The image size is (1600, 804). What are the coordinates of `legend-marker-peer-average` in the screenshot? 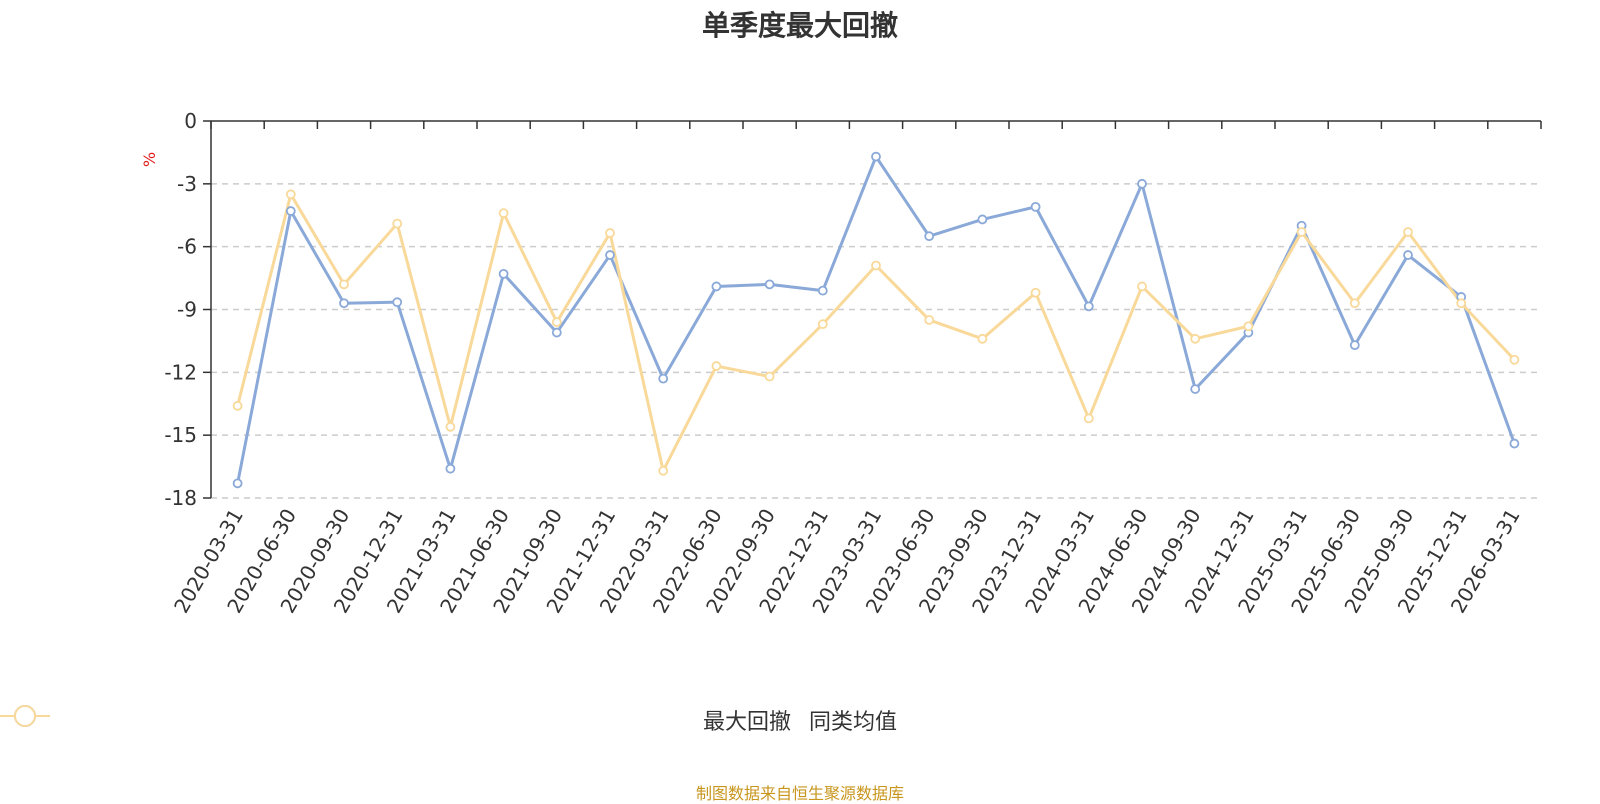 It's located at (25, 716).